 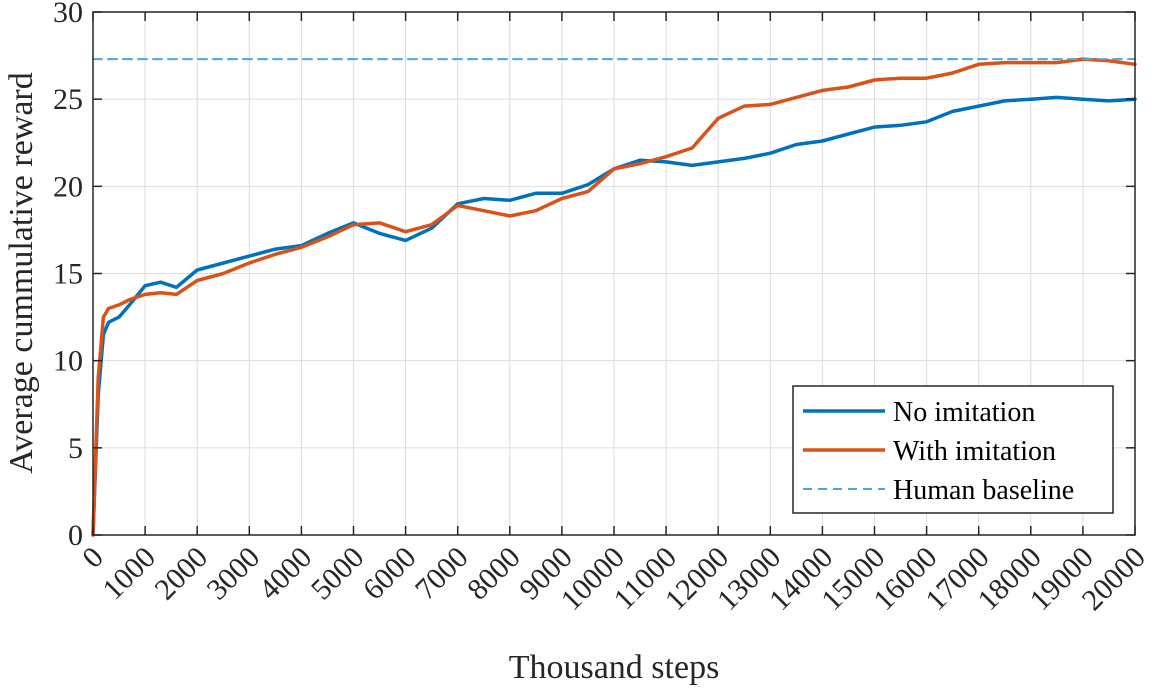 What do you see at coordinates (494, 574) in the screenshot?
I see `x-tick-label: 8000` at bounding box center [494, 574].